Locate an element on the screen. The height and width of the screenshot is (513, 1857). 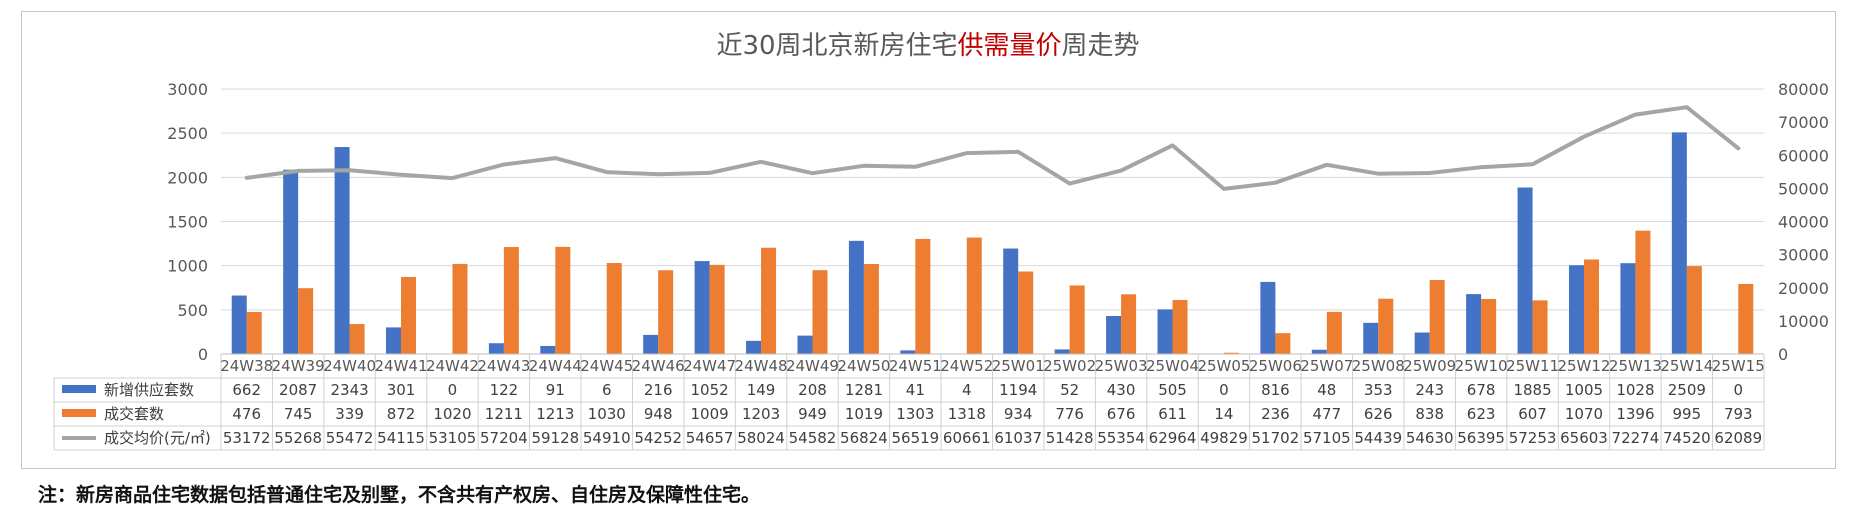
y-left-tick-label: 500 is located at coordinates (192, 310).